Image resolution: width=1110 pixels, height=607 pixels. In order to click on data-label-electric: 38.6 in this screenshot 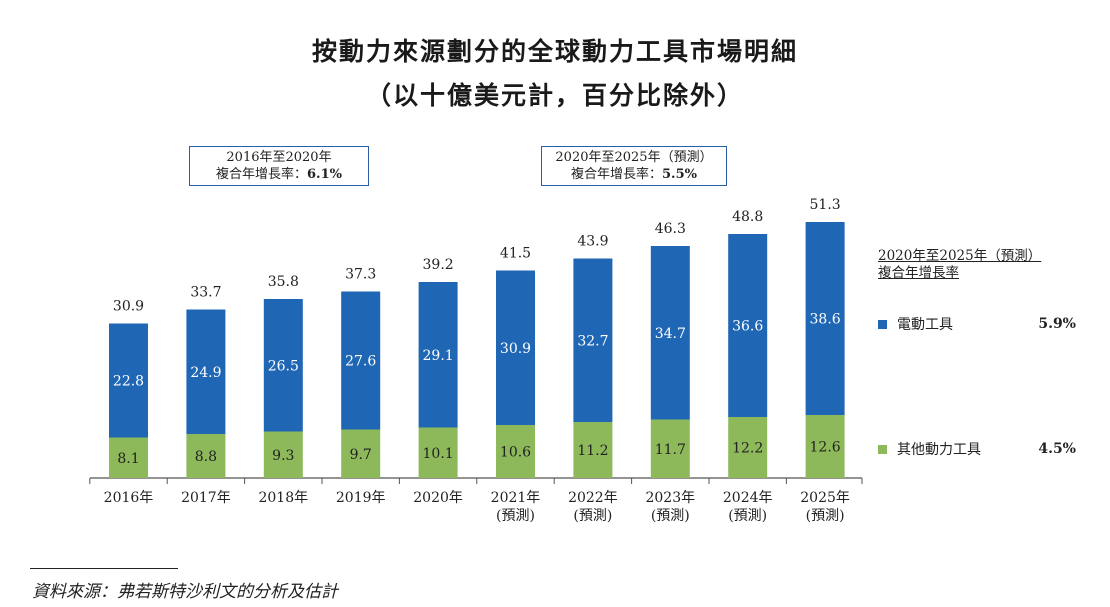, I will do `click(825, 320)`.